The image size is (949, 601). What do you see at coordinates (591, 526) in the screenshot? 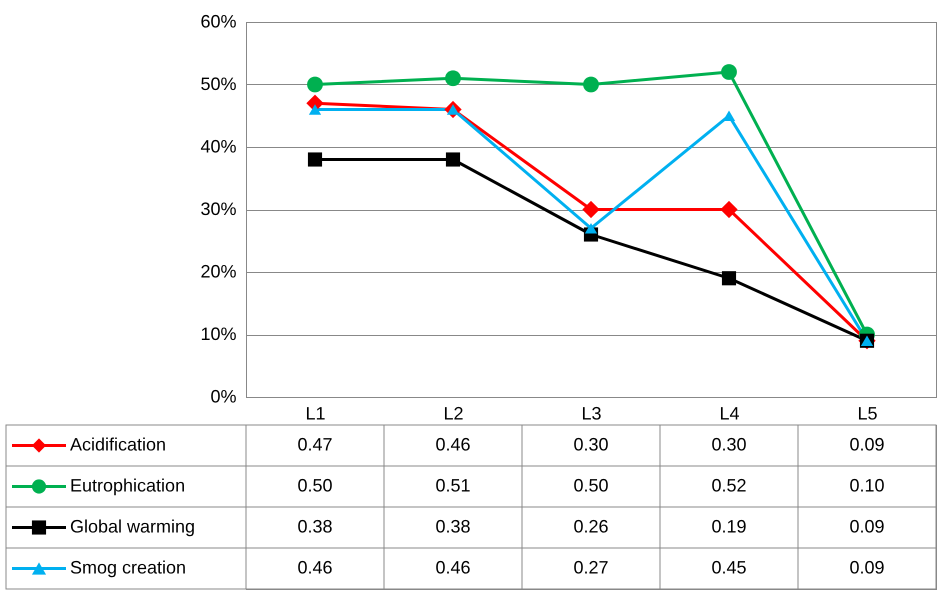
I see `data-label: 0.26` at bounding box center [591, 526].